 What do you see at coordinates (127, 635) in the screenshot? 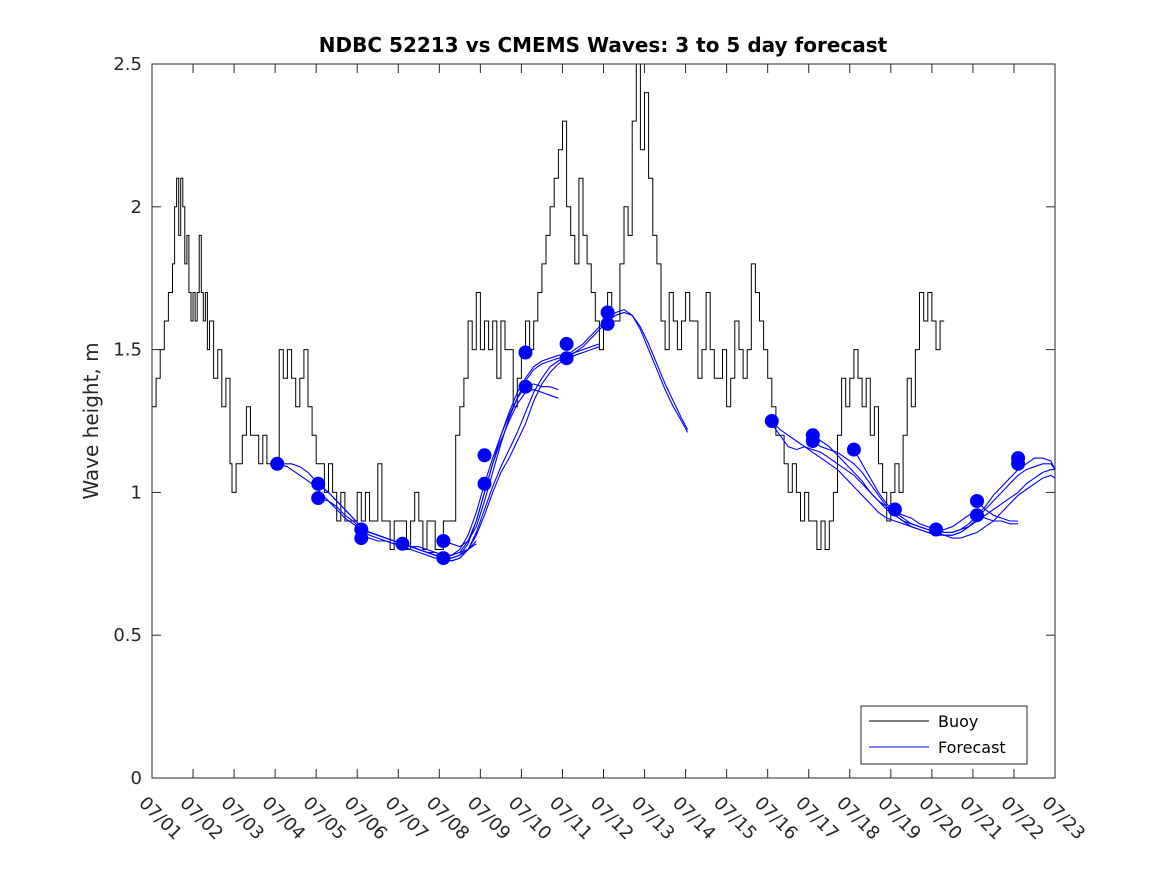
I see `y-tick-label: 0.5` at bounding box center [127, 635].